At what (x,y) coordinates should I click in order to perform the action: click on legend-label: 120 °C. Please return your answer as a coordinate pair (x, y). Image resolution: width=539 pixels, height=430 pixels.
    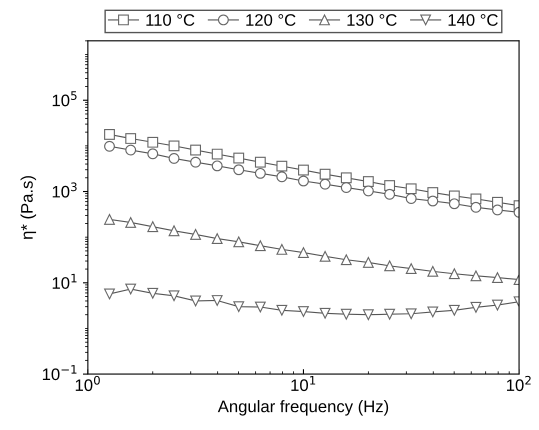
    Looking at the image, I should click on (271, 20).